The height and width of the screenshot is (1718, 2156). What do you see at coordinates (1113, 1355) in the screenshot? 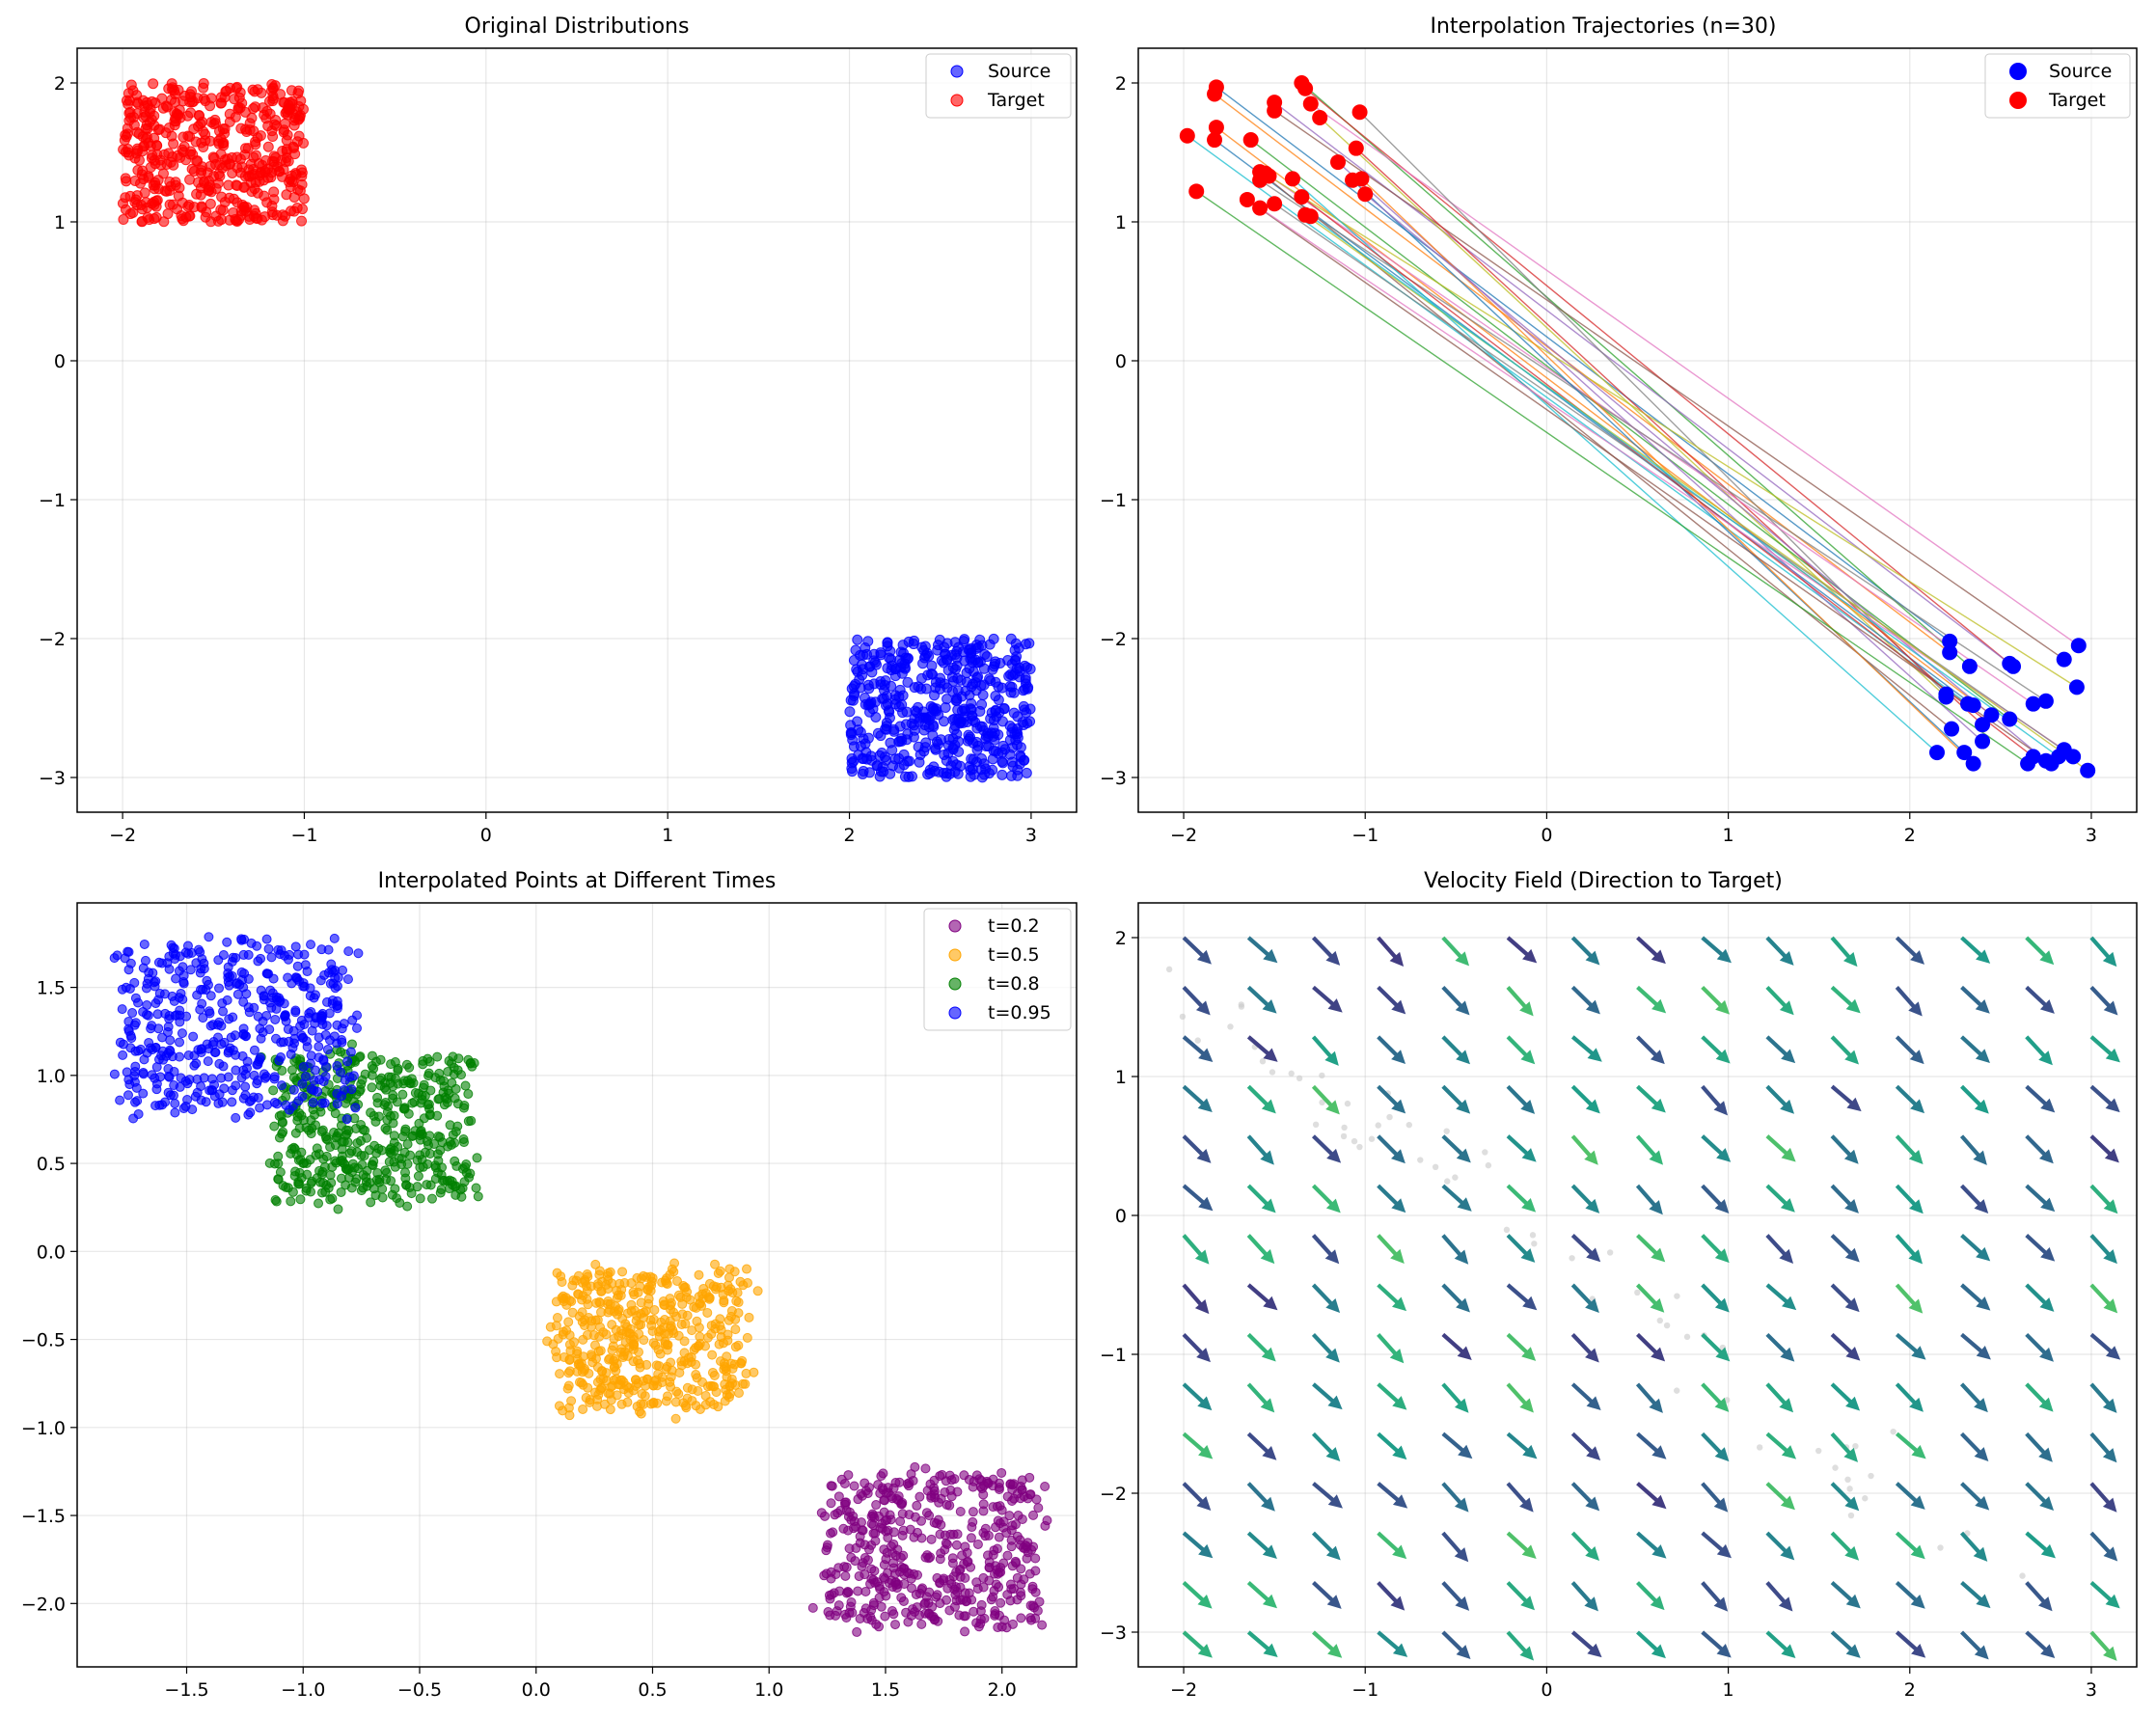
I see `y-tick-label: −1` at bounding box center [1113, 1355].